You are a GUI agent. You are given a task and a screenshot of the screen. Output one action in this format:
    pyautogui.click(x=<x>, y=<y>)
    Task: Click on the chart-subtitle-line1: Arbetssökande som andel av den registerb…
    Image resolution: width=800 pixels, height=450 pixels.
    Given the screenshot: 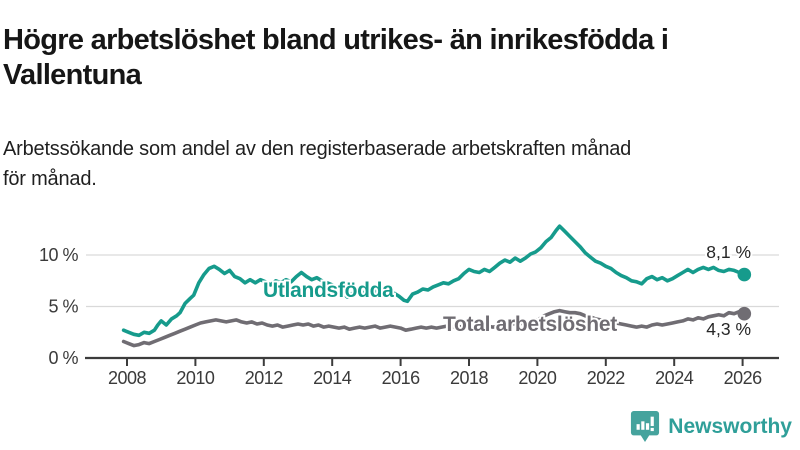 What is the action you would take?
    pyautogui.click(x=317, y=149)
    